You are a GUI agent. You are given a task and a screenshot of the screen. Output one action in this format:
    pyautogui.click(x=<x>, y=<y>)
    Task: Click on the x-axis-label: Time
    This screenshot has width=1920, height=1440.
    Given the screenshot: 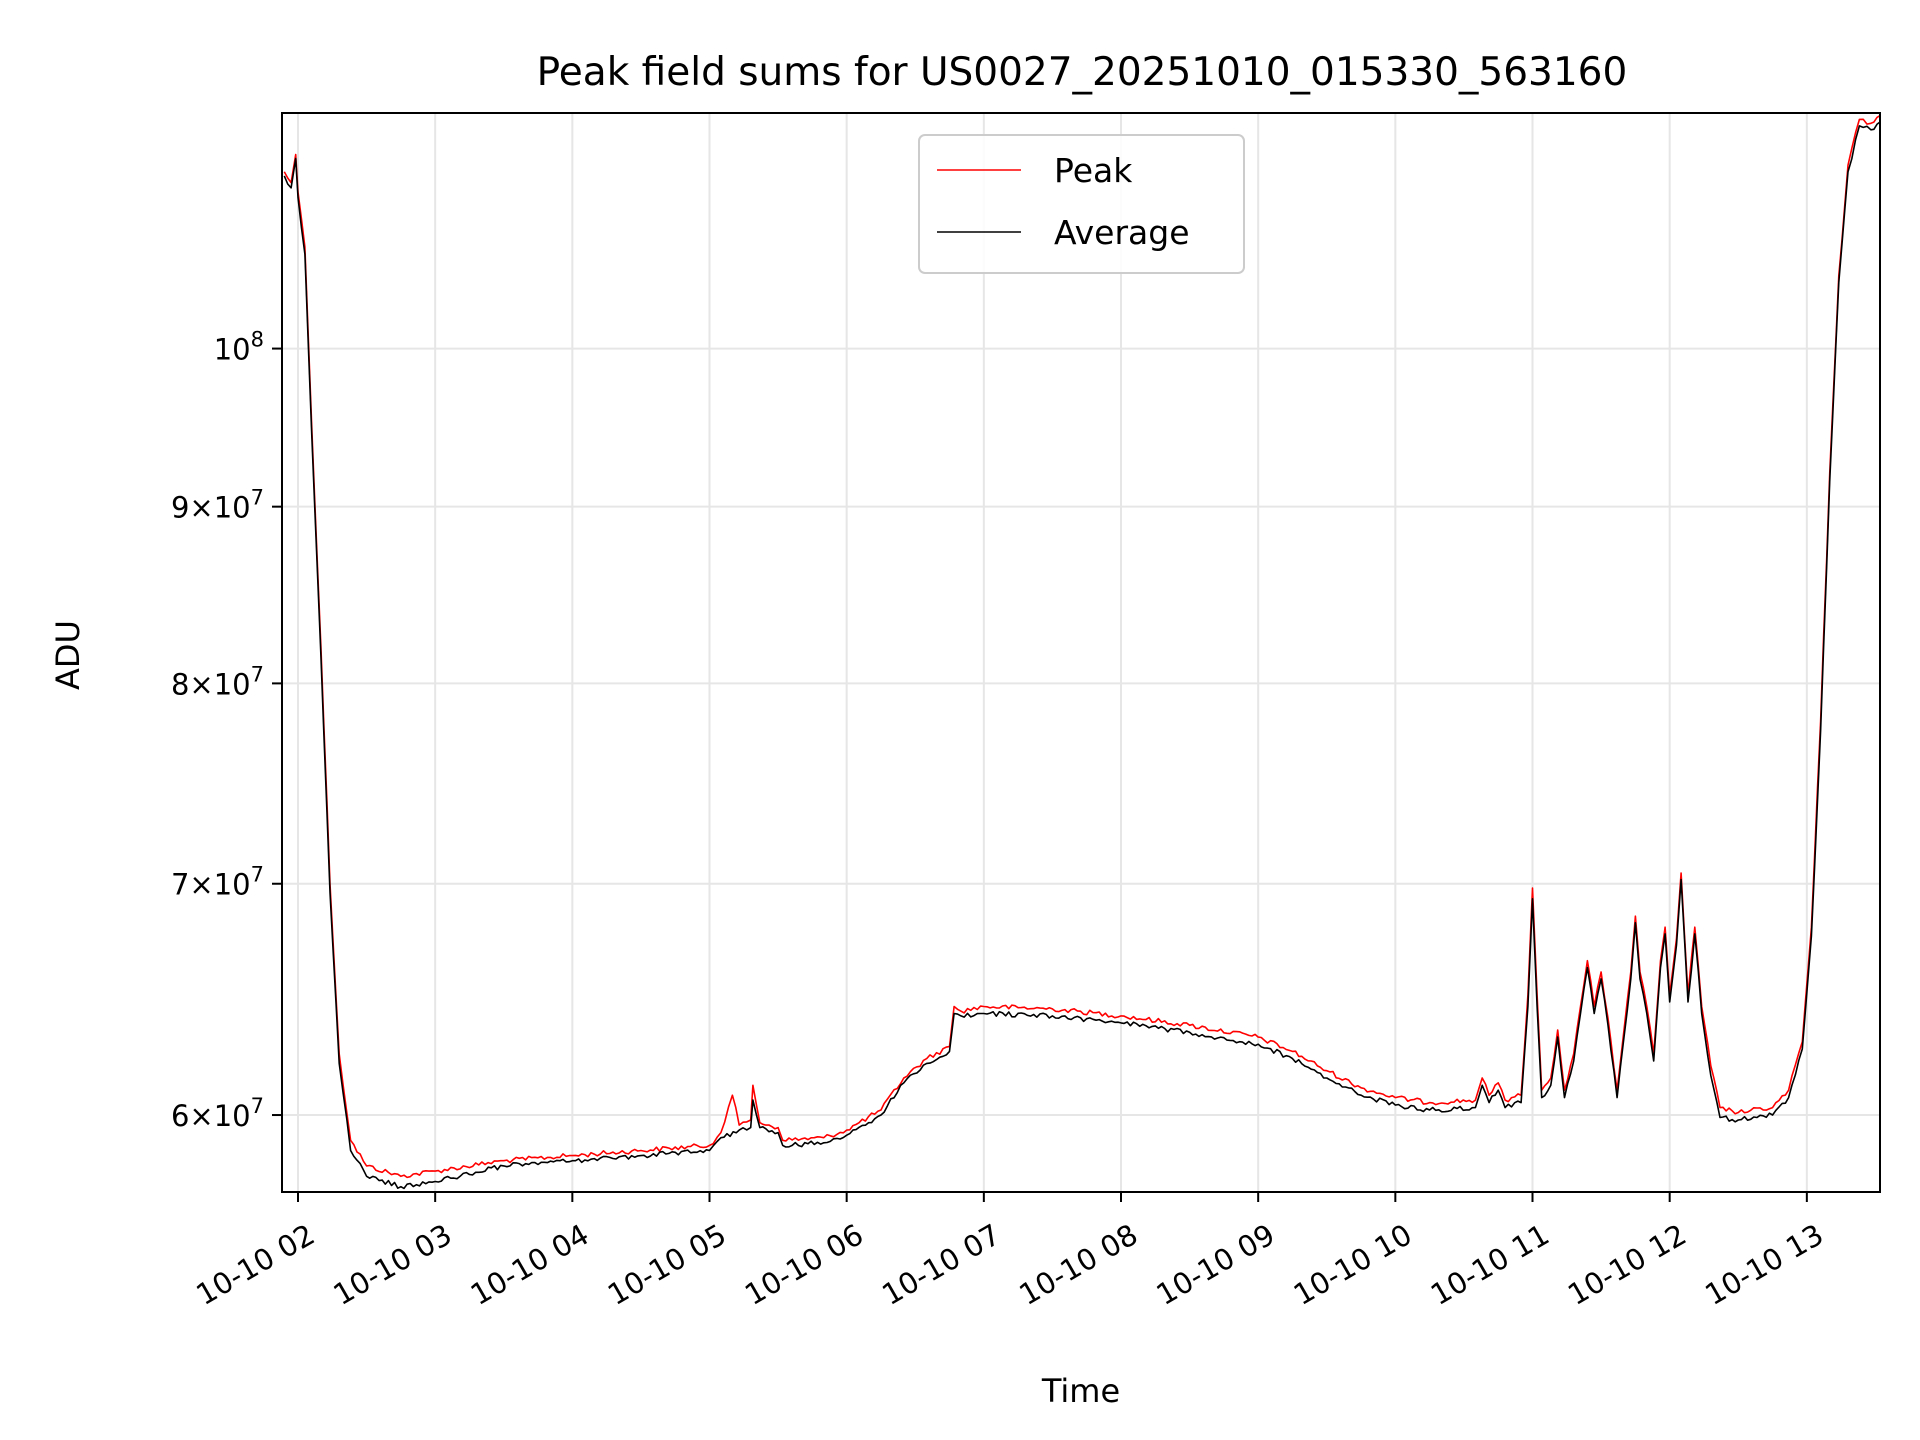 What is the action you would take?
    pyautogui.click(x=1080, y=1391)
    